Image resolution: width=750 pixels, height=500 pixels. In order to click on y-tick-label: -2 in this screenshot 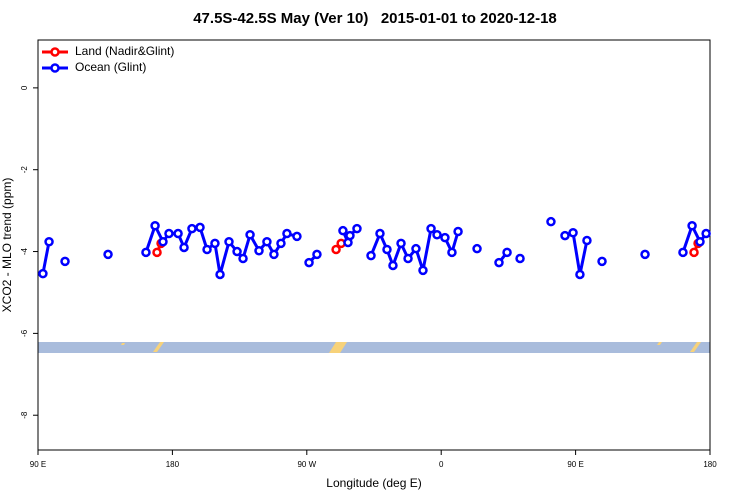, I will do `click(24, 170)`.